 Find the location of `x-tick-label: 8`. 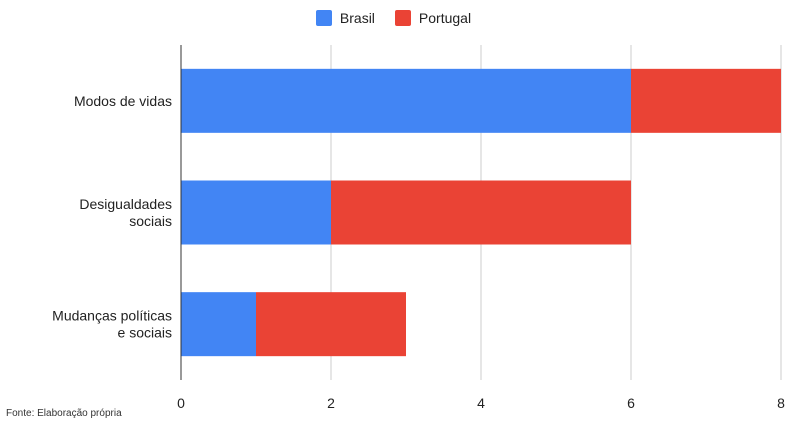

x-tick-label: 8 is located at coordinates (781, 403).